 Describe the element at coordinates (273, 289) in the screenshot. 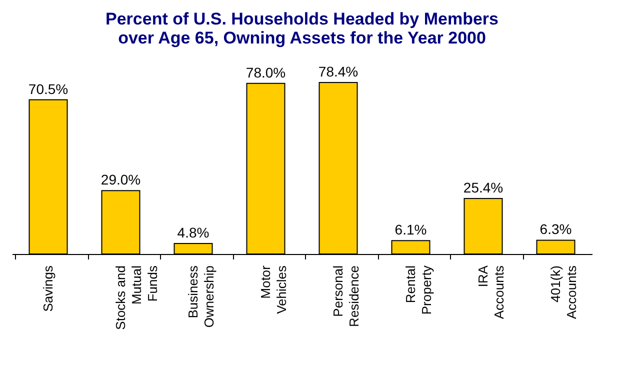

I see `x-tick-label: Motor Vehicles` at that location.